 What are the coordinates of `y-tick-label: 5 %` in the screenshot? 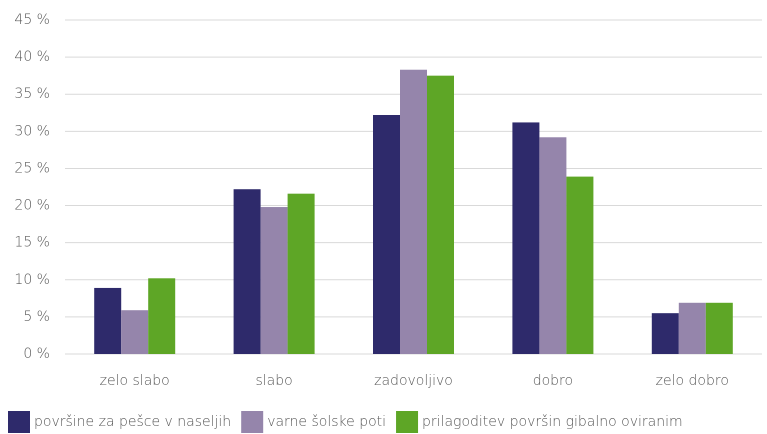 It's located at (36, 317).